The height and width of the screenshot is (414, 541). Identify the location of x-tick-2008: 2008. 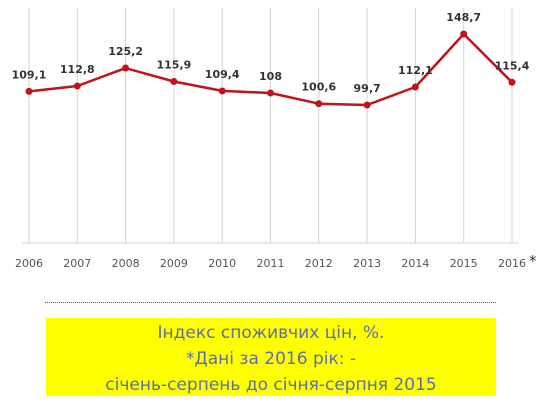
(126, 263).